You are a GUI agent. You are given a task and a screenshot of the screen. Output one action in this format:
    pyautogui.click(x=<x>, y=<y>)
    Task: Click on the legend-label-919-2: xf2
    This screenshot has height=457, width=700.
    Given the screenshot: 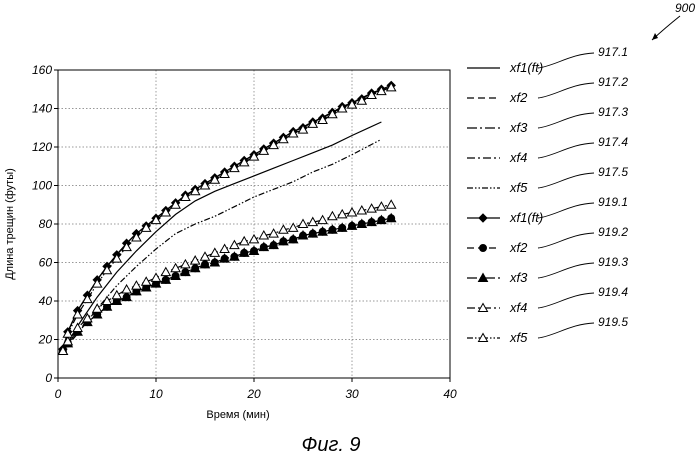 What is the action you would take?
    pyautogui.click(x=518, y=247)
    